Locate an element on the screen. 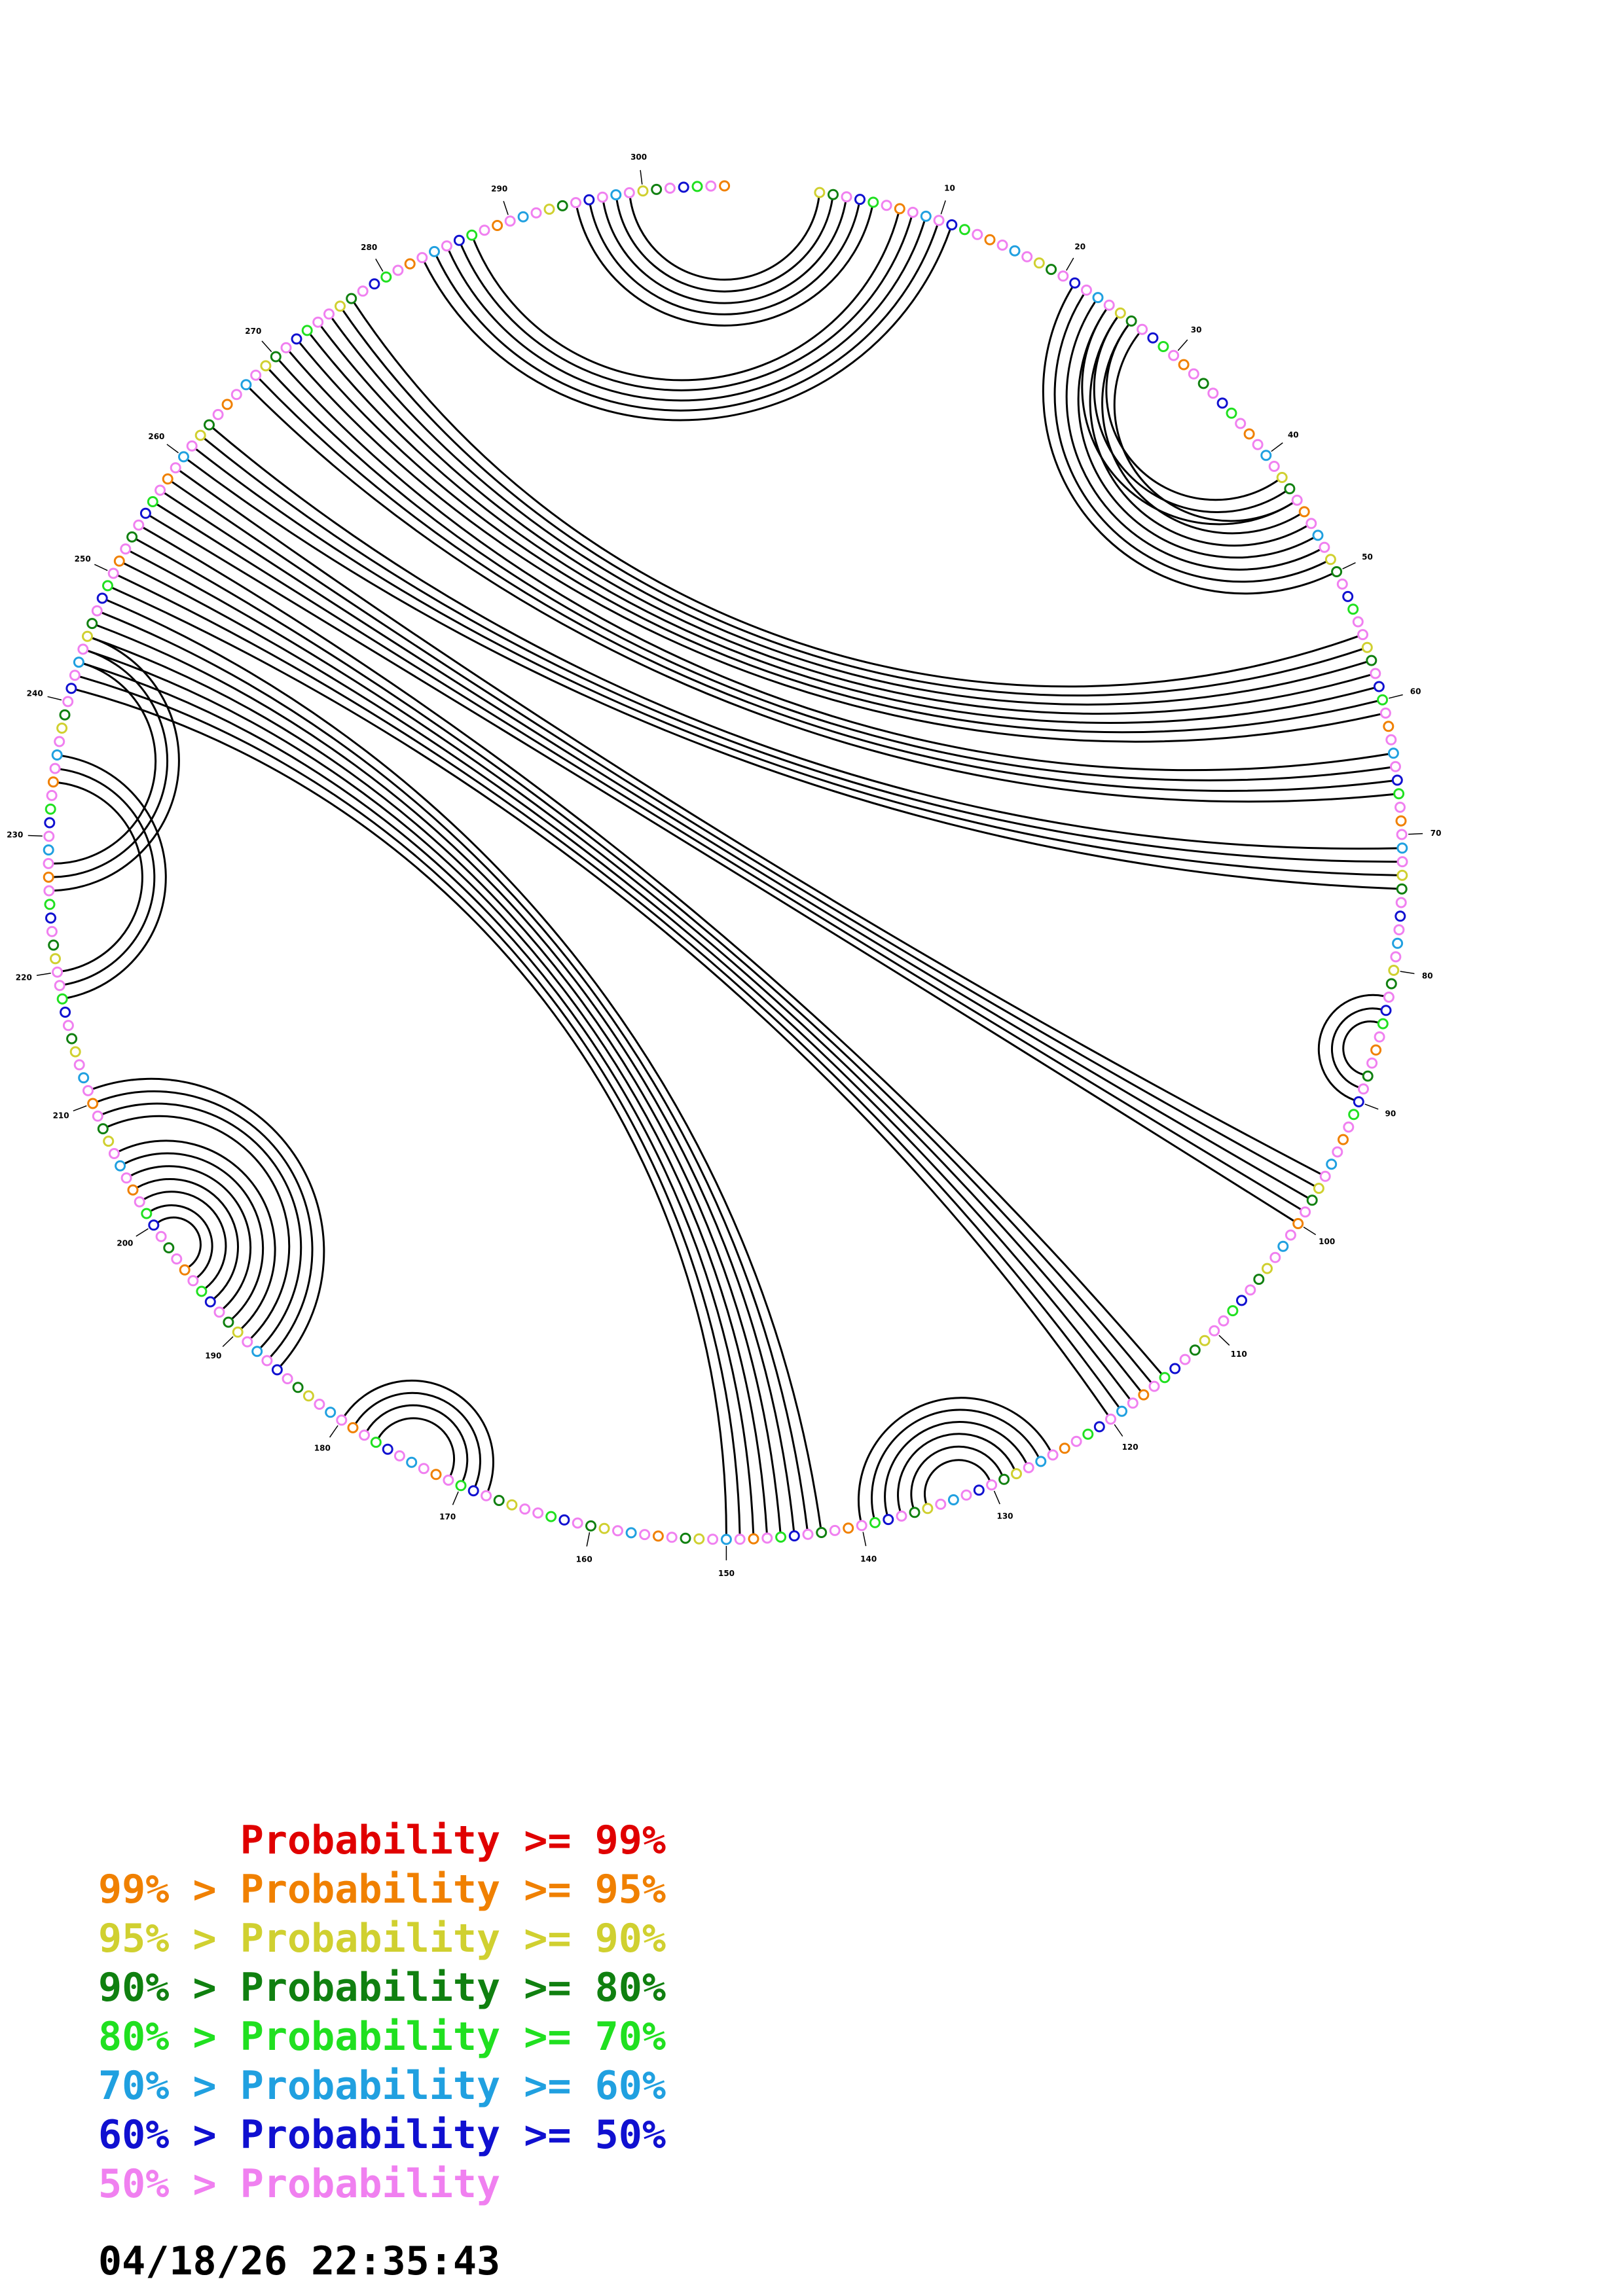  legend-row-p60: 70% > Probability >= 60% is located at coordinates (382, 2086).